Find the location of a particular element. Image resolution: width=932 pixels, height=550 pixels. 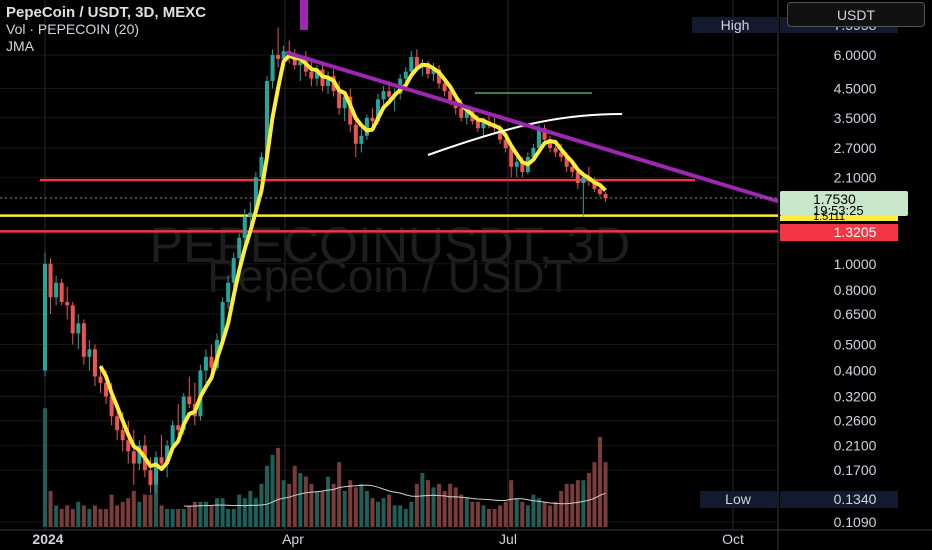

low-value-box is located at coordinates (839, 499).